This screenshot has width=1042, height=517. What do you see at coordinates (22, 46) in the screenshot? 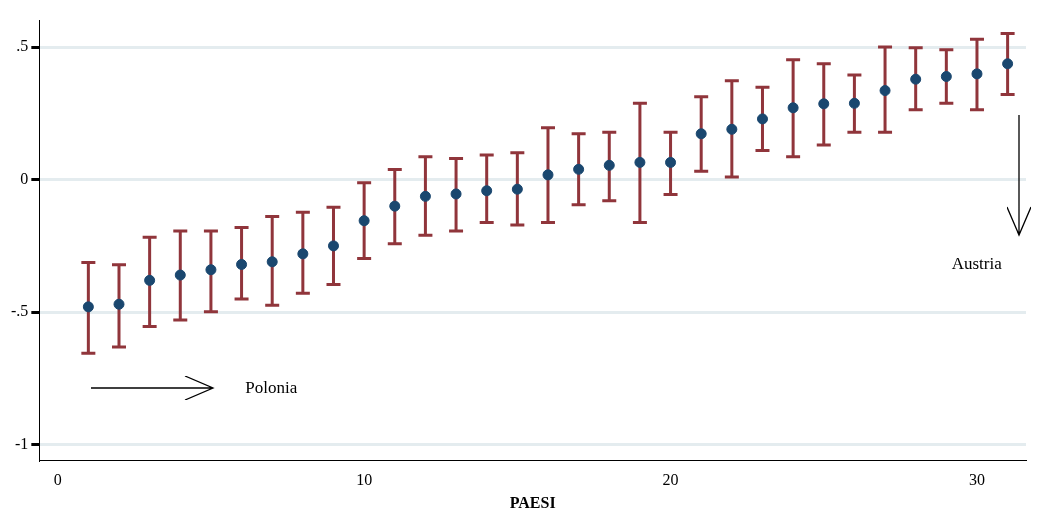
I see `y-tick-label: .5` at bounding box center [22, 46].